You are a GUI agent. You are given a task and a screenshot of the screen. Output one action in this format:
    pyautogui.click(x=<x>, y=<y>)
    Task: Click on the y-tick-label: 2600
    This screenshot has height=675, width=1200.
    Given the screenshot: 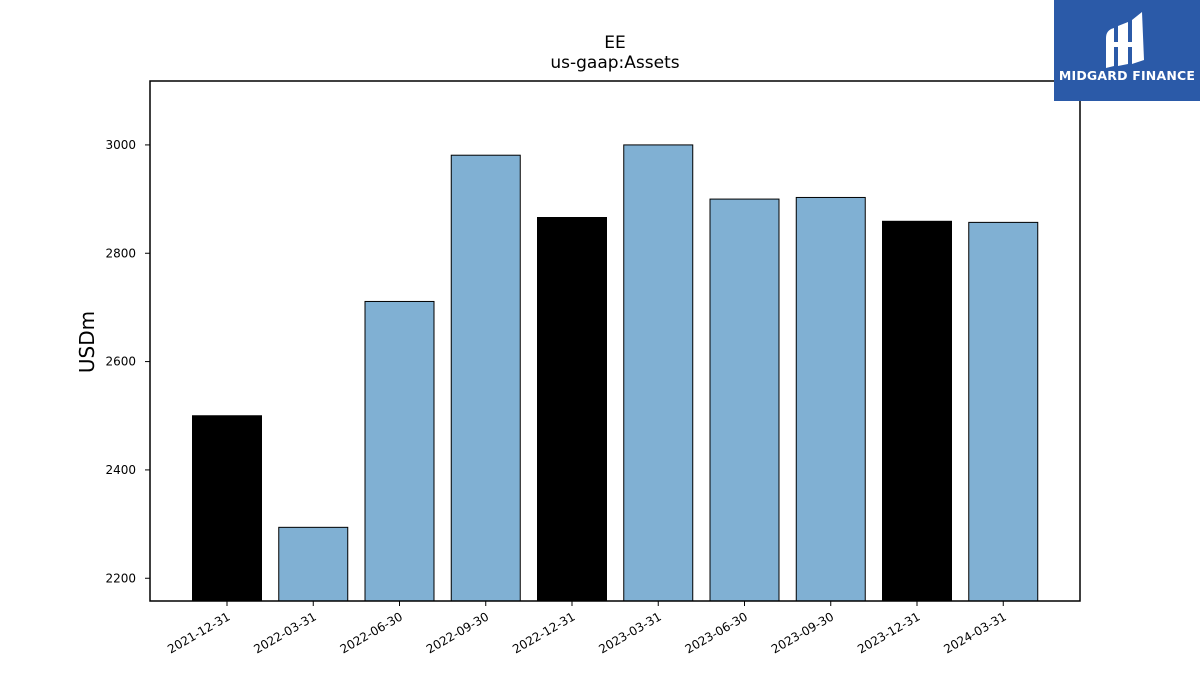 What is the action you would take?
    pyautogui.click(x=120, y=362)
    